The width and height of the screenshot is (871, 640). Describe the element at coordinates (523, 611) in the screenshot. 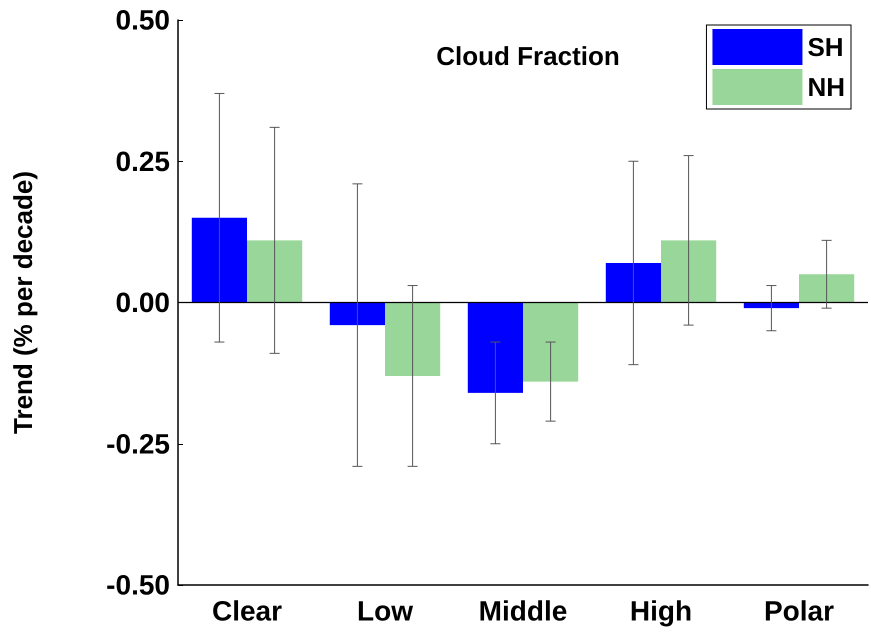

I see `x-tick-label: Middle` at that location.